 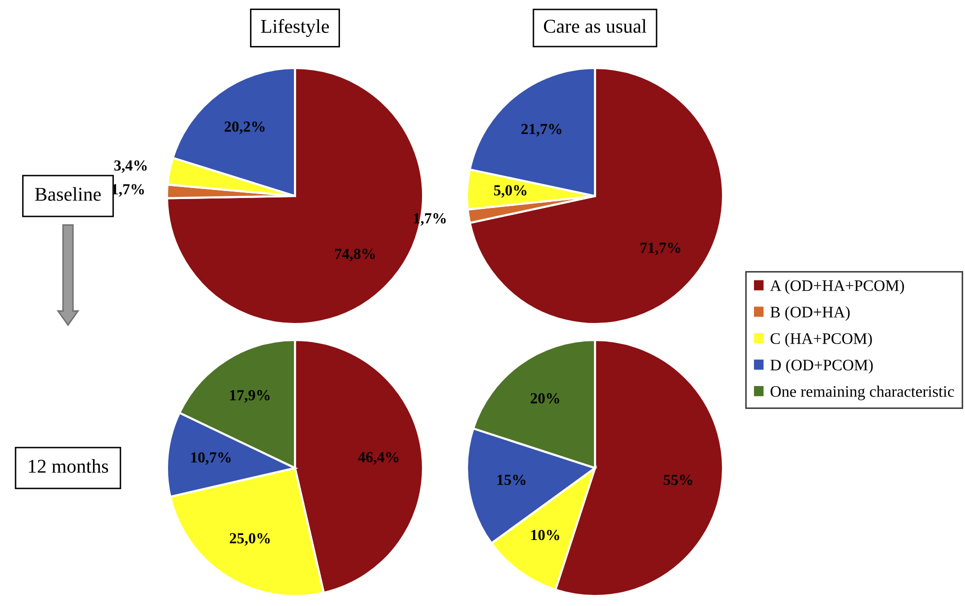 What do you see at coordinates (541, 130) in the screenshot?
I see `data-label: 21,7%` at bounding box center [541, 130].